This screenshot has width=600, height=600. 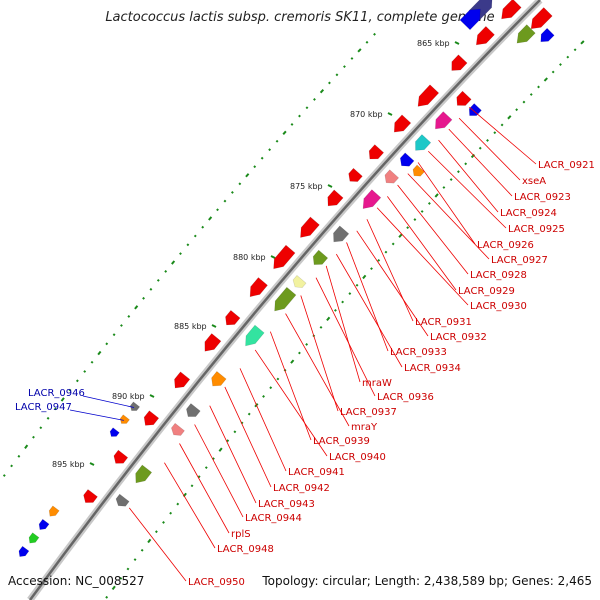 I want to click on gene-label: LACR_0927, so click(x=519, y=260).